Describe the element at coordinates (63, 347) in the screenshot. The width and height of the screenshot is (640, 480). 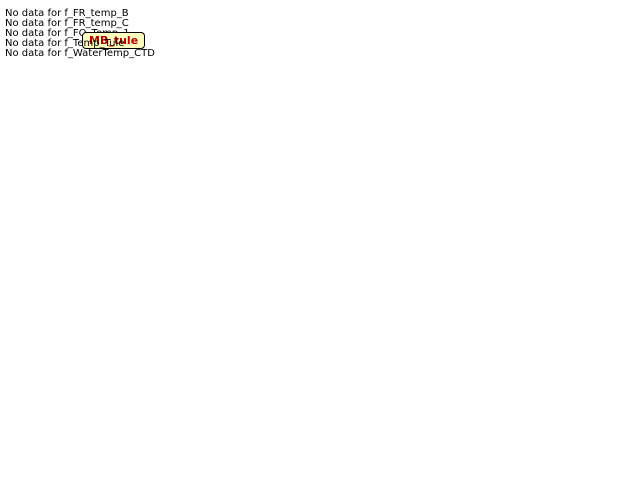
I see `y-tick-label: 20` at that location.